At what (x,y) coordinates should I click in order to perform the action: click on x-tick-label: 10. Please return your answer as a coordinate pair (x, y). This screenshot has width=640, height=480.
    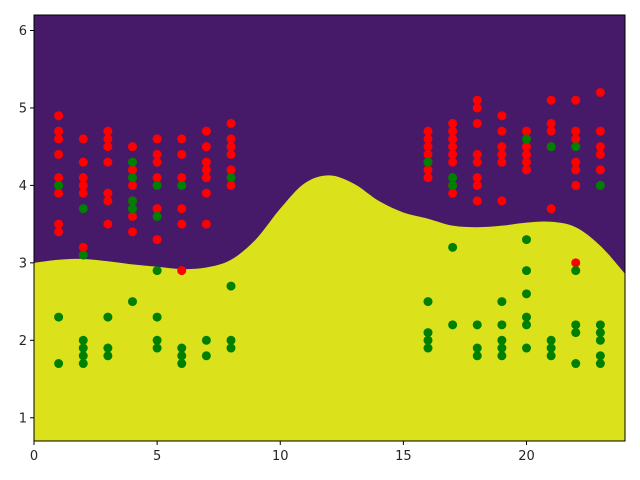
    Looking at the image, I should click on (280, 456).